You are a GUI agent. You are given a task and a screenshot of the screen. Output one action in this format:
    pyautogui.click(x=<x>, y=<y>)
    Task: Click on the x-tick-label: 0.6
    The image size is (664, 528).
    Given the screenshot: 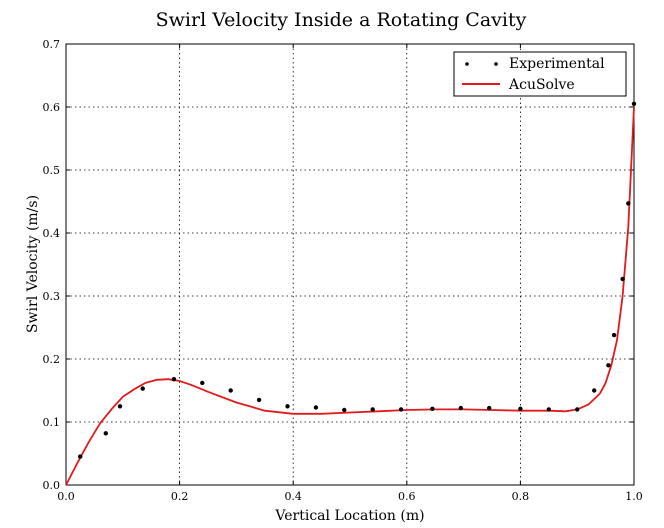 What is the action you would take?
    pyautogui.click(x=407, y=496)
    